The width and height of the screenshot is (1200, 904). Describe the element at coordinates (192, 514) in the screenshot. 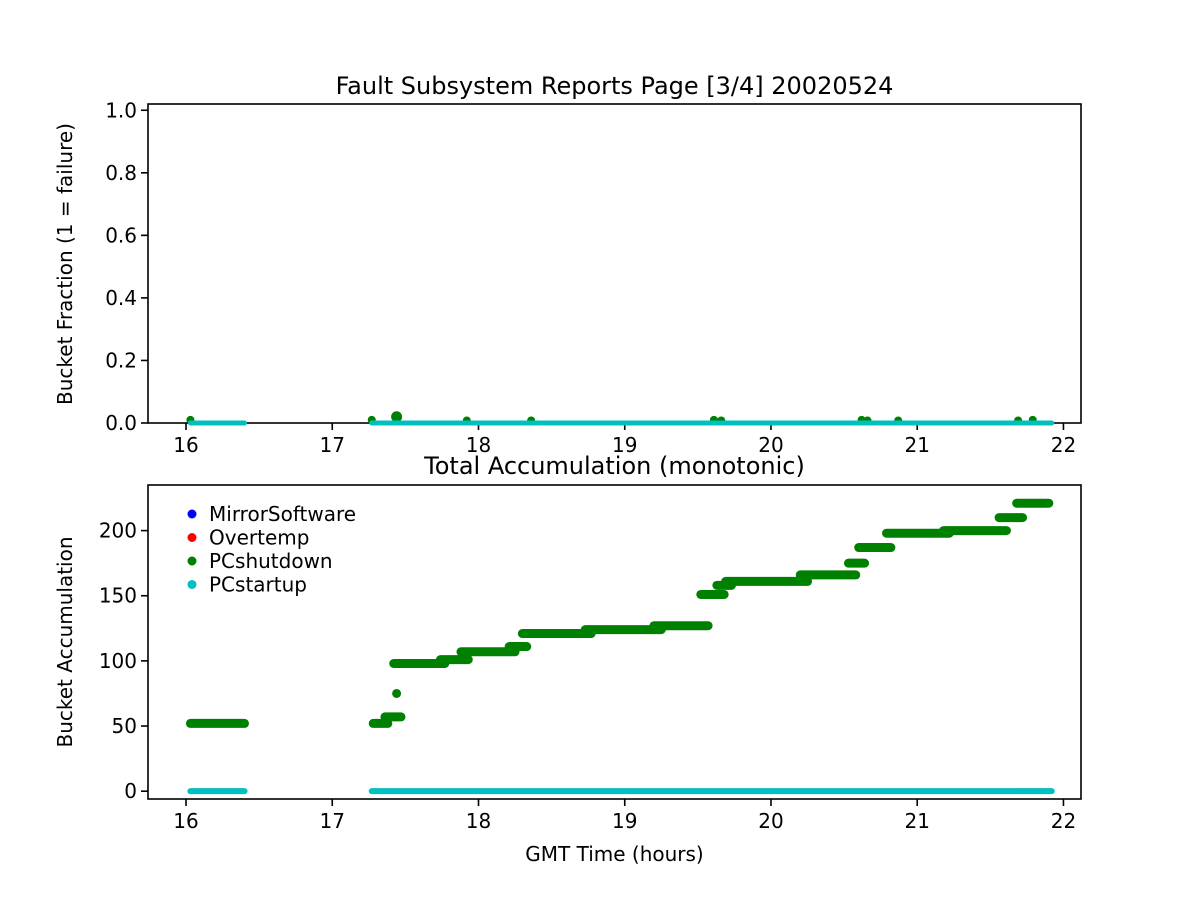

I see `legend-marker-MirrorSoftware` at that location.